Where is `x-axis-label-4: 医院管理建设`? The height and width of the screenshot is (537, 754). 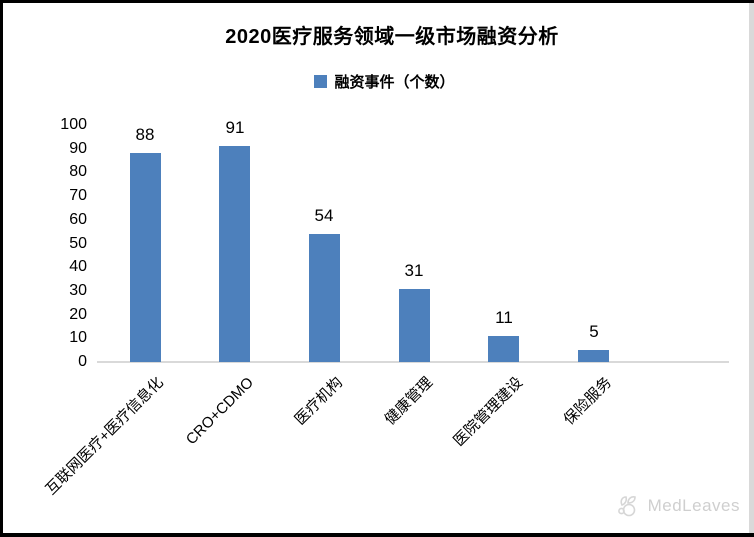 x-axis-label-4: 医院管理建设 is located at coordinates (488, 412).